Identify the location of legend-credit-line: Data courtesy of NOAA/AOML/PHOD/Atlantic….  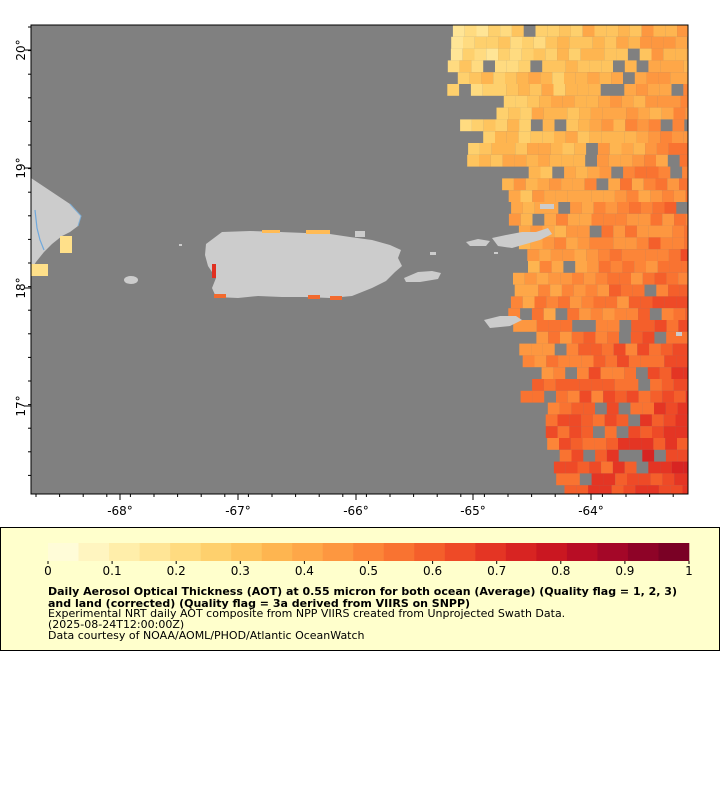
(206, 635).